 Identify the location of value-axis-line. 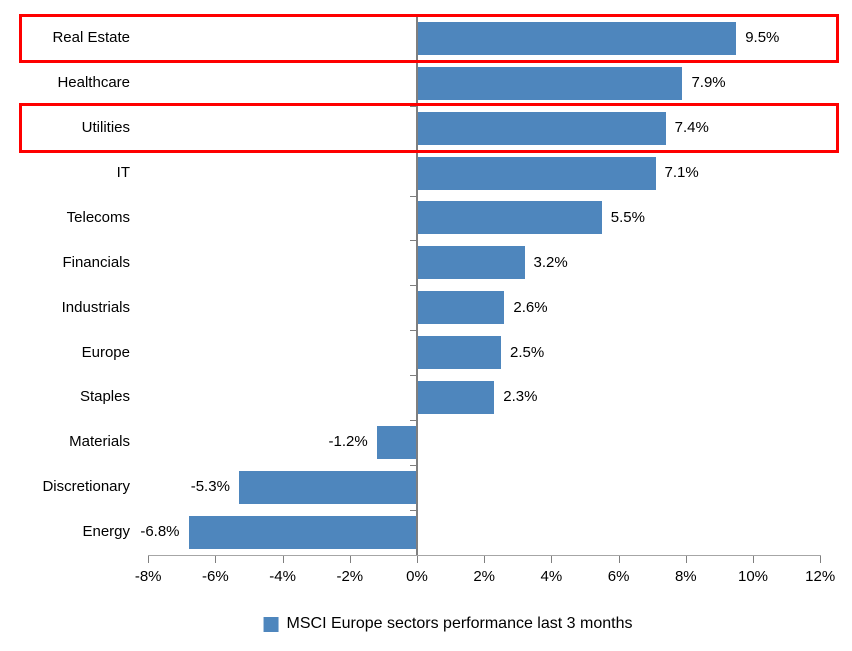
(485, 555).